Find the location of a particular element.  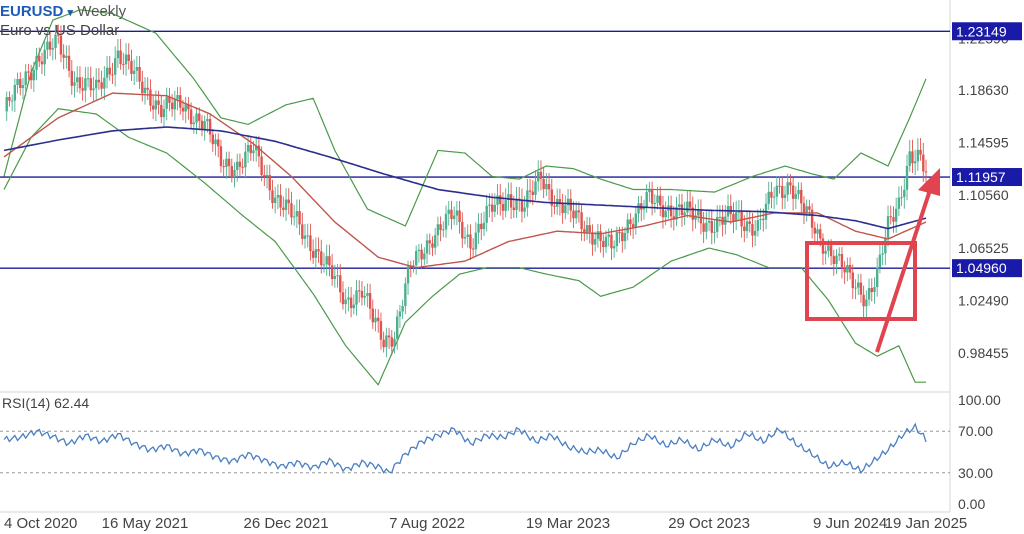

timeframe-label: Weekly is located at coordinates (102, 11).